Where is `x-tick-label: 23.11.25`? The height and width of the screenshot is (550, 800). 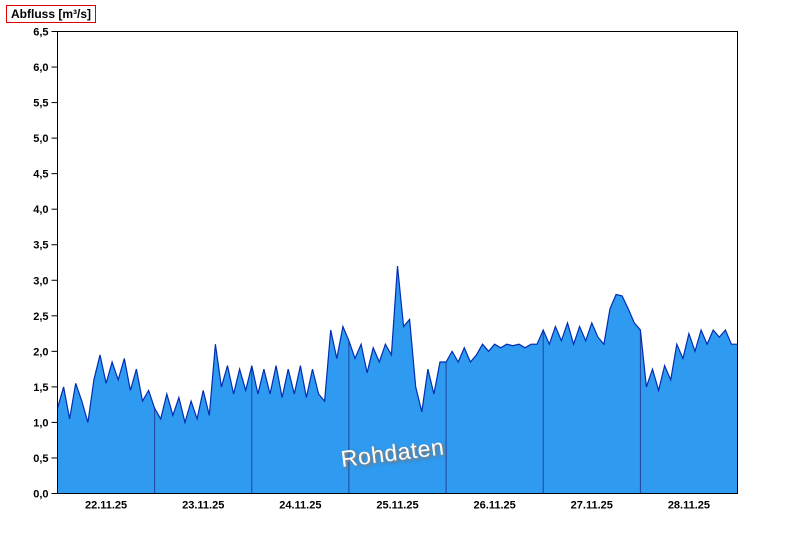 x-tick-label: 23.11.25 is located at coordinates (203, 506).